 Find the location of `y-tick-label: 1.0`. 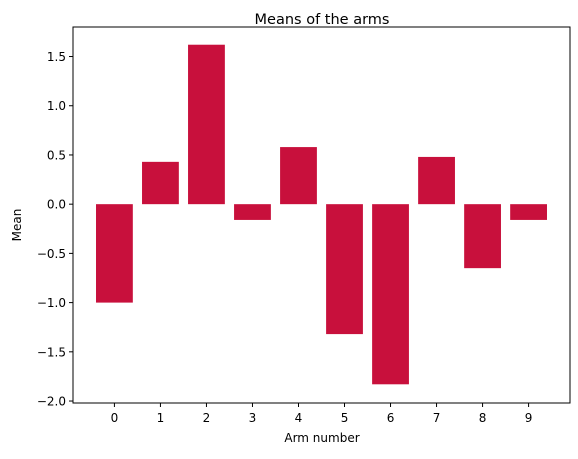

y-tick-label: 1.0 is located at coordinates (56, 106).